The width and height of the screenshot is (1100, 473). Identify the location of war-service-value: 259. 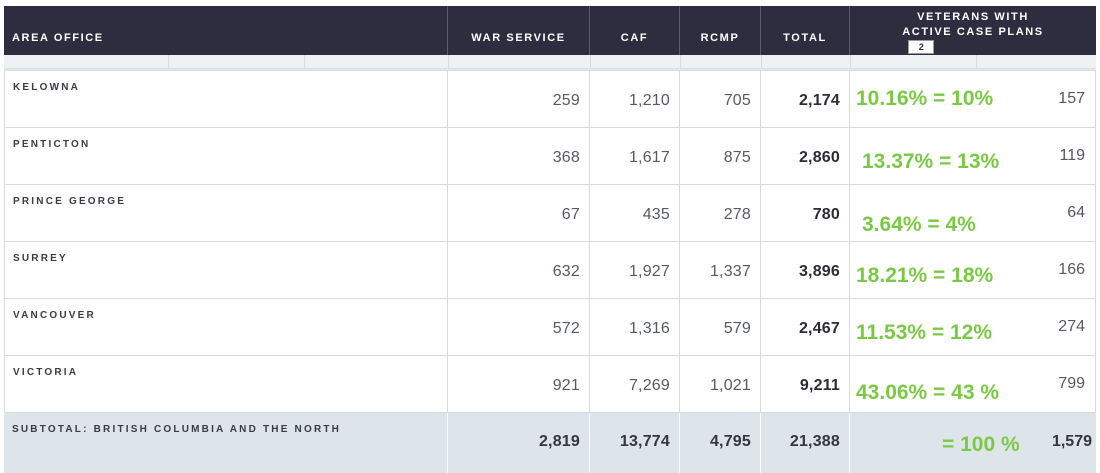
(566, 100).